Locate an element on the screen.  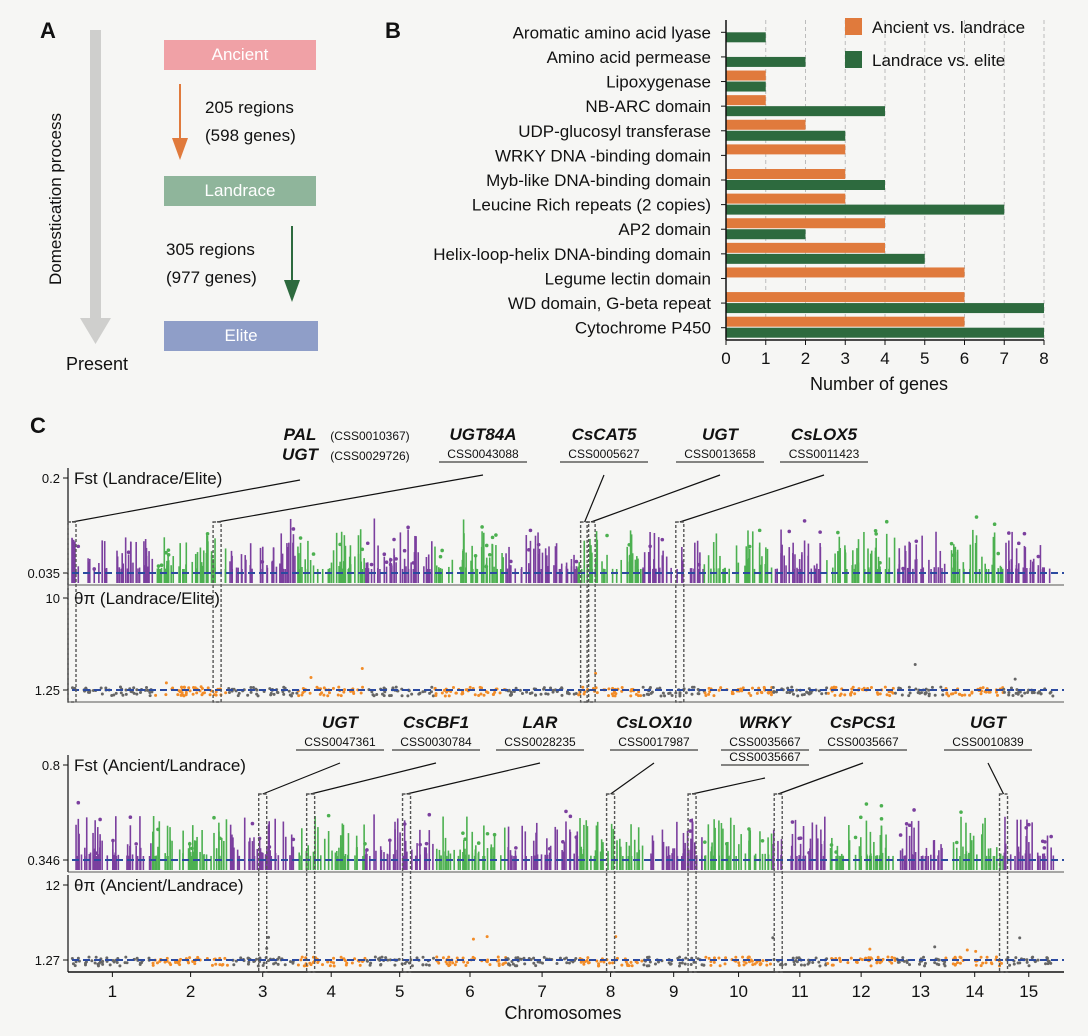
track-2: 10 1.25 θπ (Landrace/Elite) is located at coordinates (549, 645).